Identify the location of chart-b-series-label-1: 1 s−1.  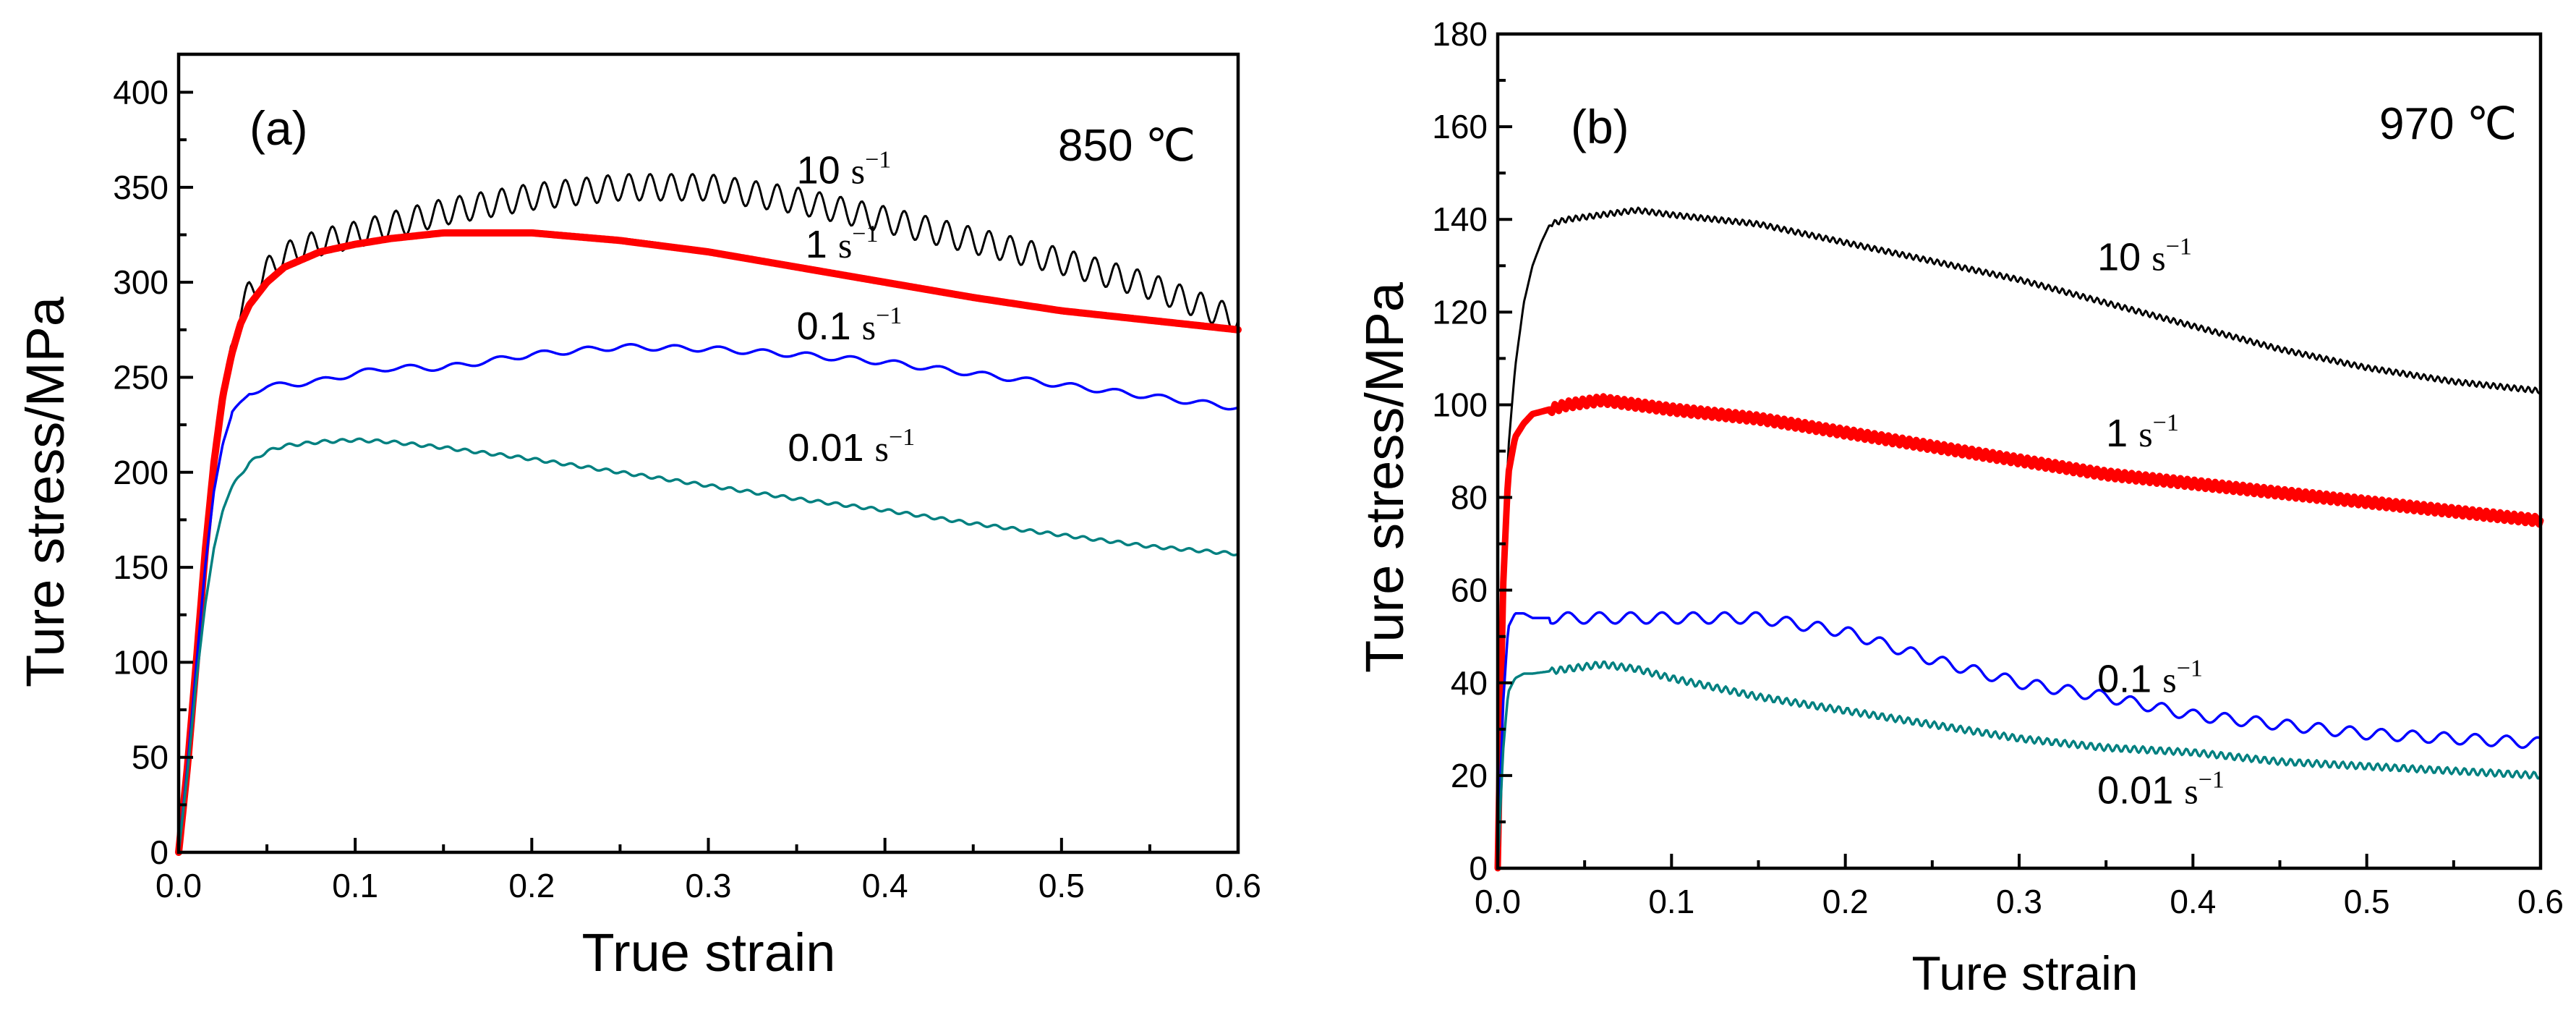
(2142, 433).